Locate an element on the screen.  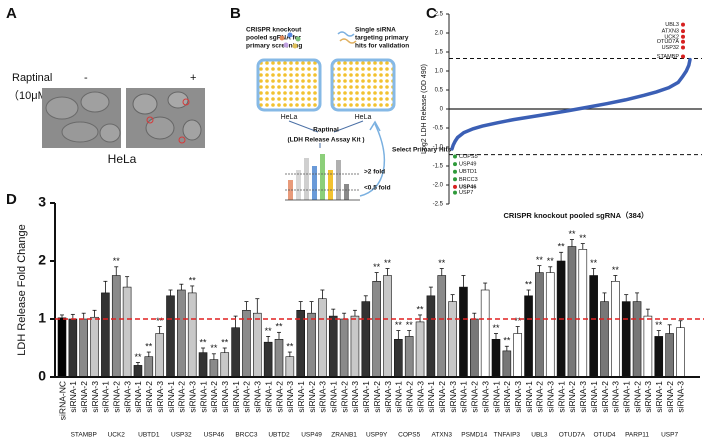
hit-label: UCK2 is located at coordinates (671, 37).